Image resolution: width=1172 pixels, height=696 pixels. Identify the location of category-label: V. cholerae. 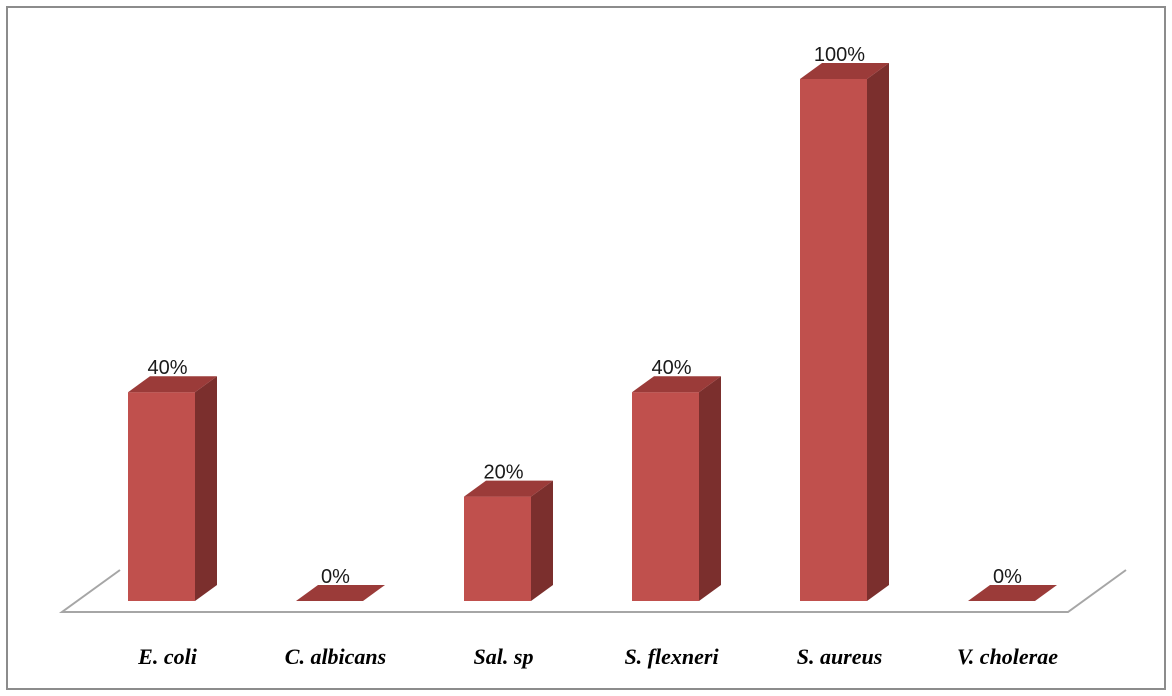
(1007, 656).